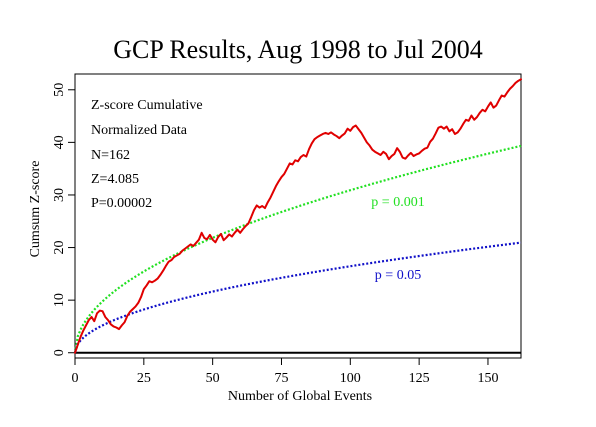 This screenshot has height=427, width=596. I want to click on x-tick-label: 150, so click(487, 378).